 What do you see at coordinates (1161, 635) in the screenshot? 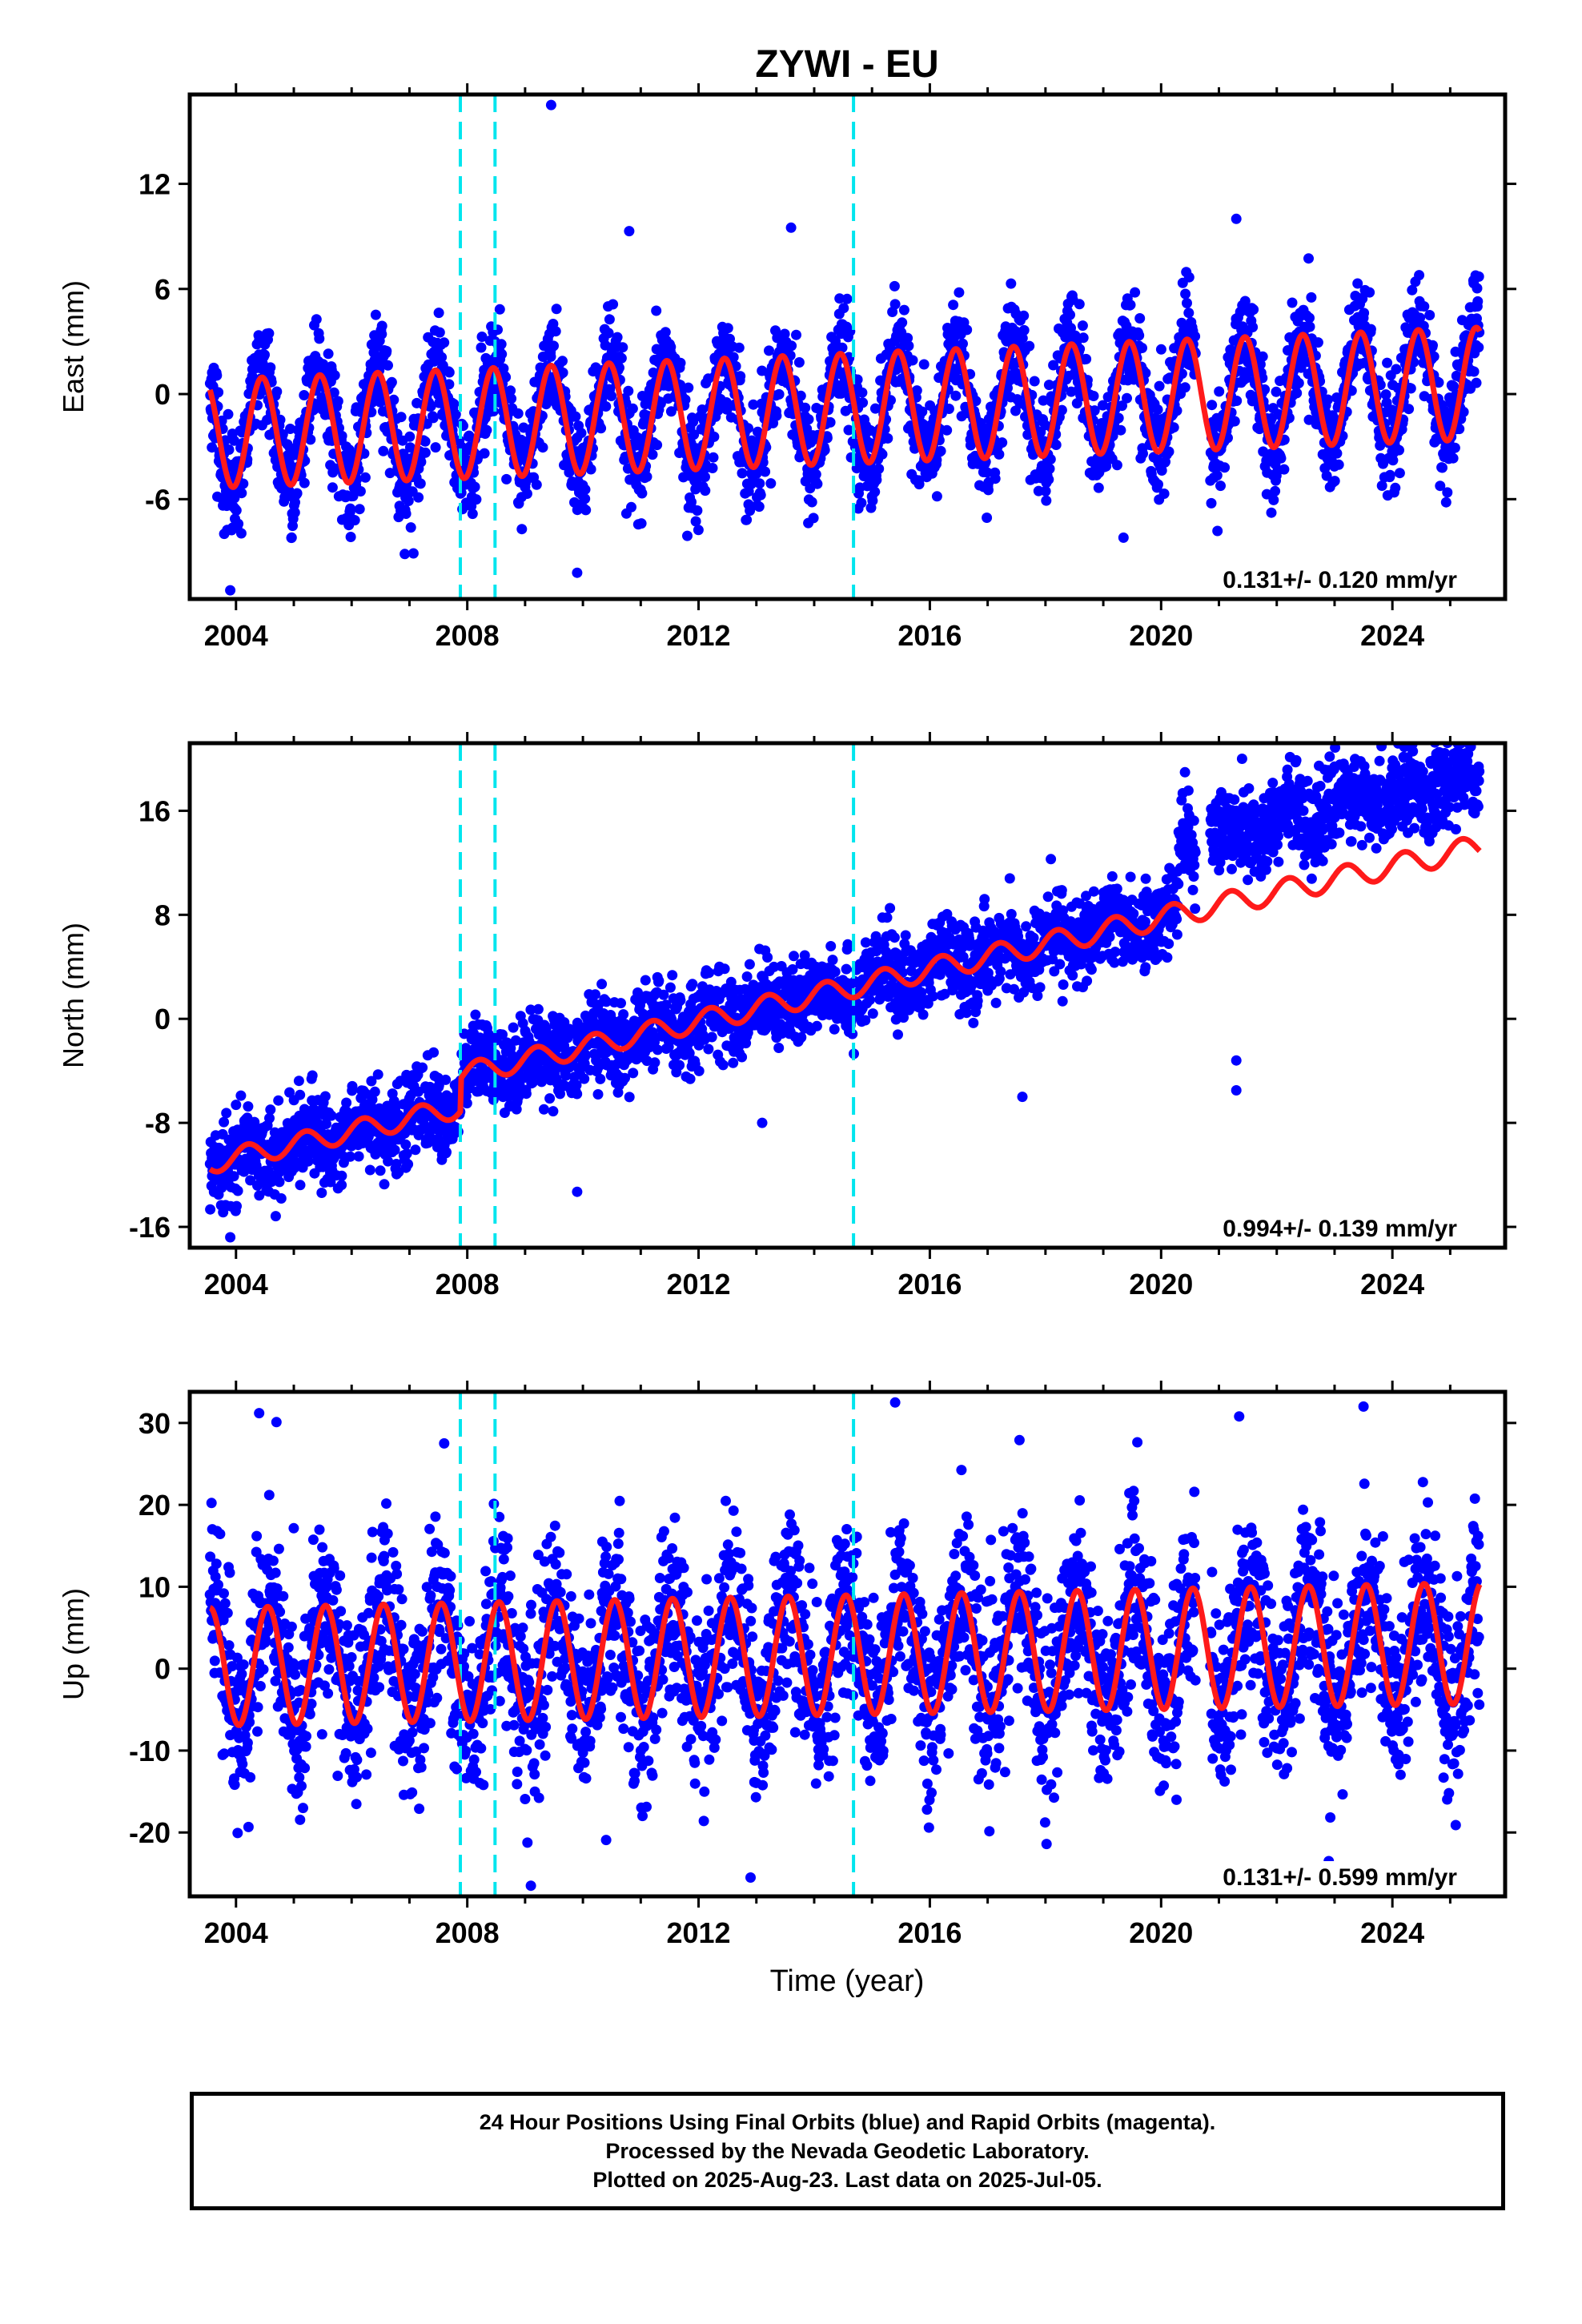
I see `east-x-tick-label: 2020` at bounding box center [1161, 635].